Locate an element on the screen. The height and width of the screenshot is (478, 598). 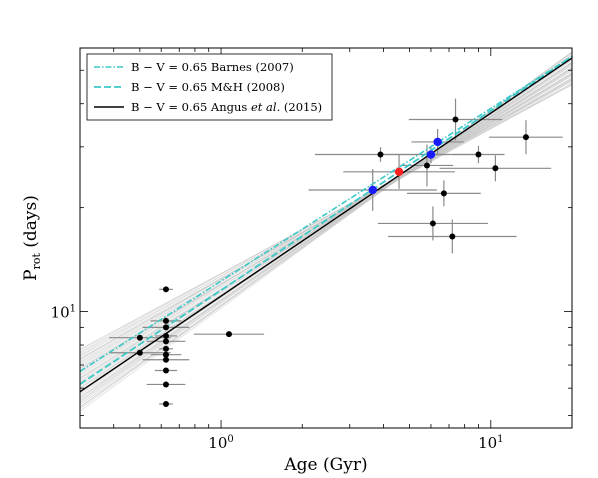
legend-label-mh: B − V = 0.65 M&H (2008) is located at coordinates (208, 87).